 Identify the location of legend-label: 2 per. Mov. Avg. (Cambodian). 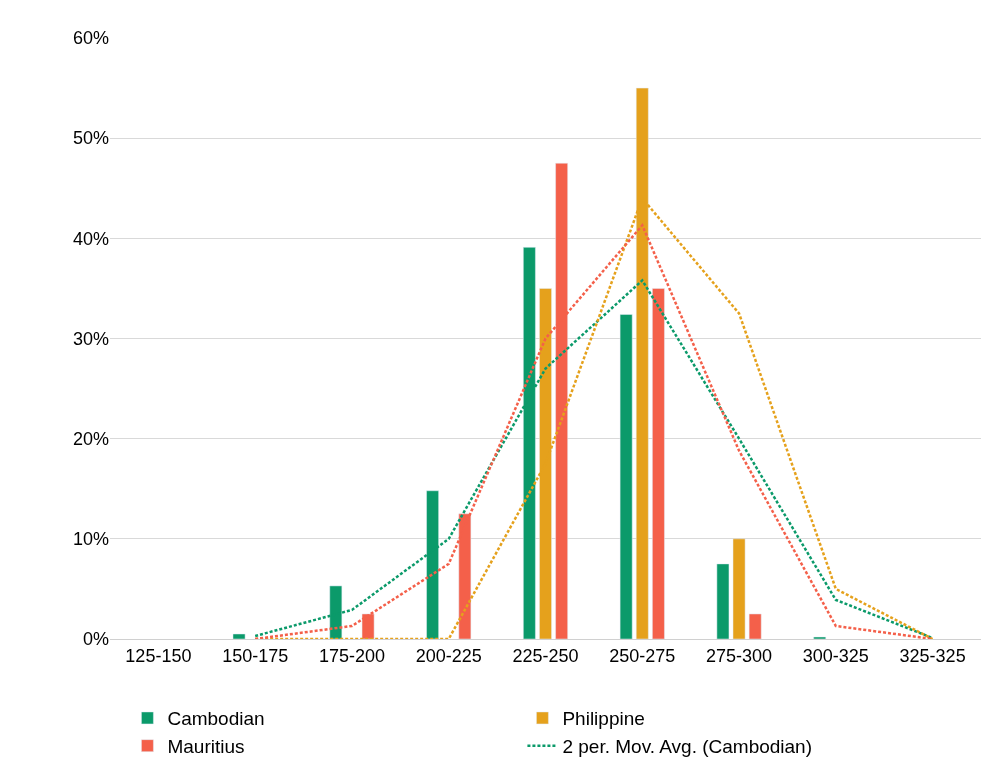
(687, 747).